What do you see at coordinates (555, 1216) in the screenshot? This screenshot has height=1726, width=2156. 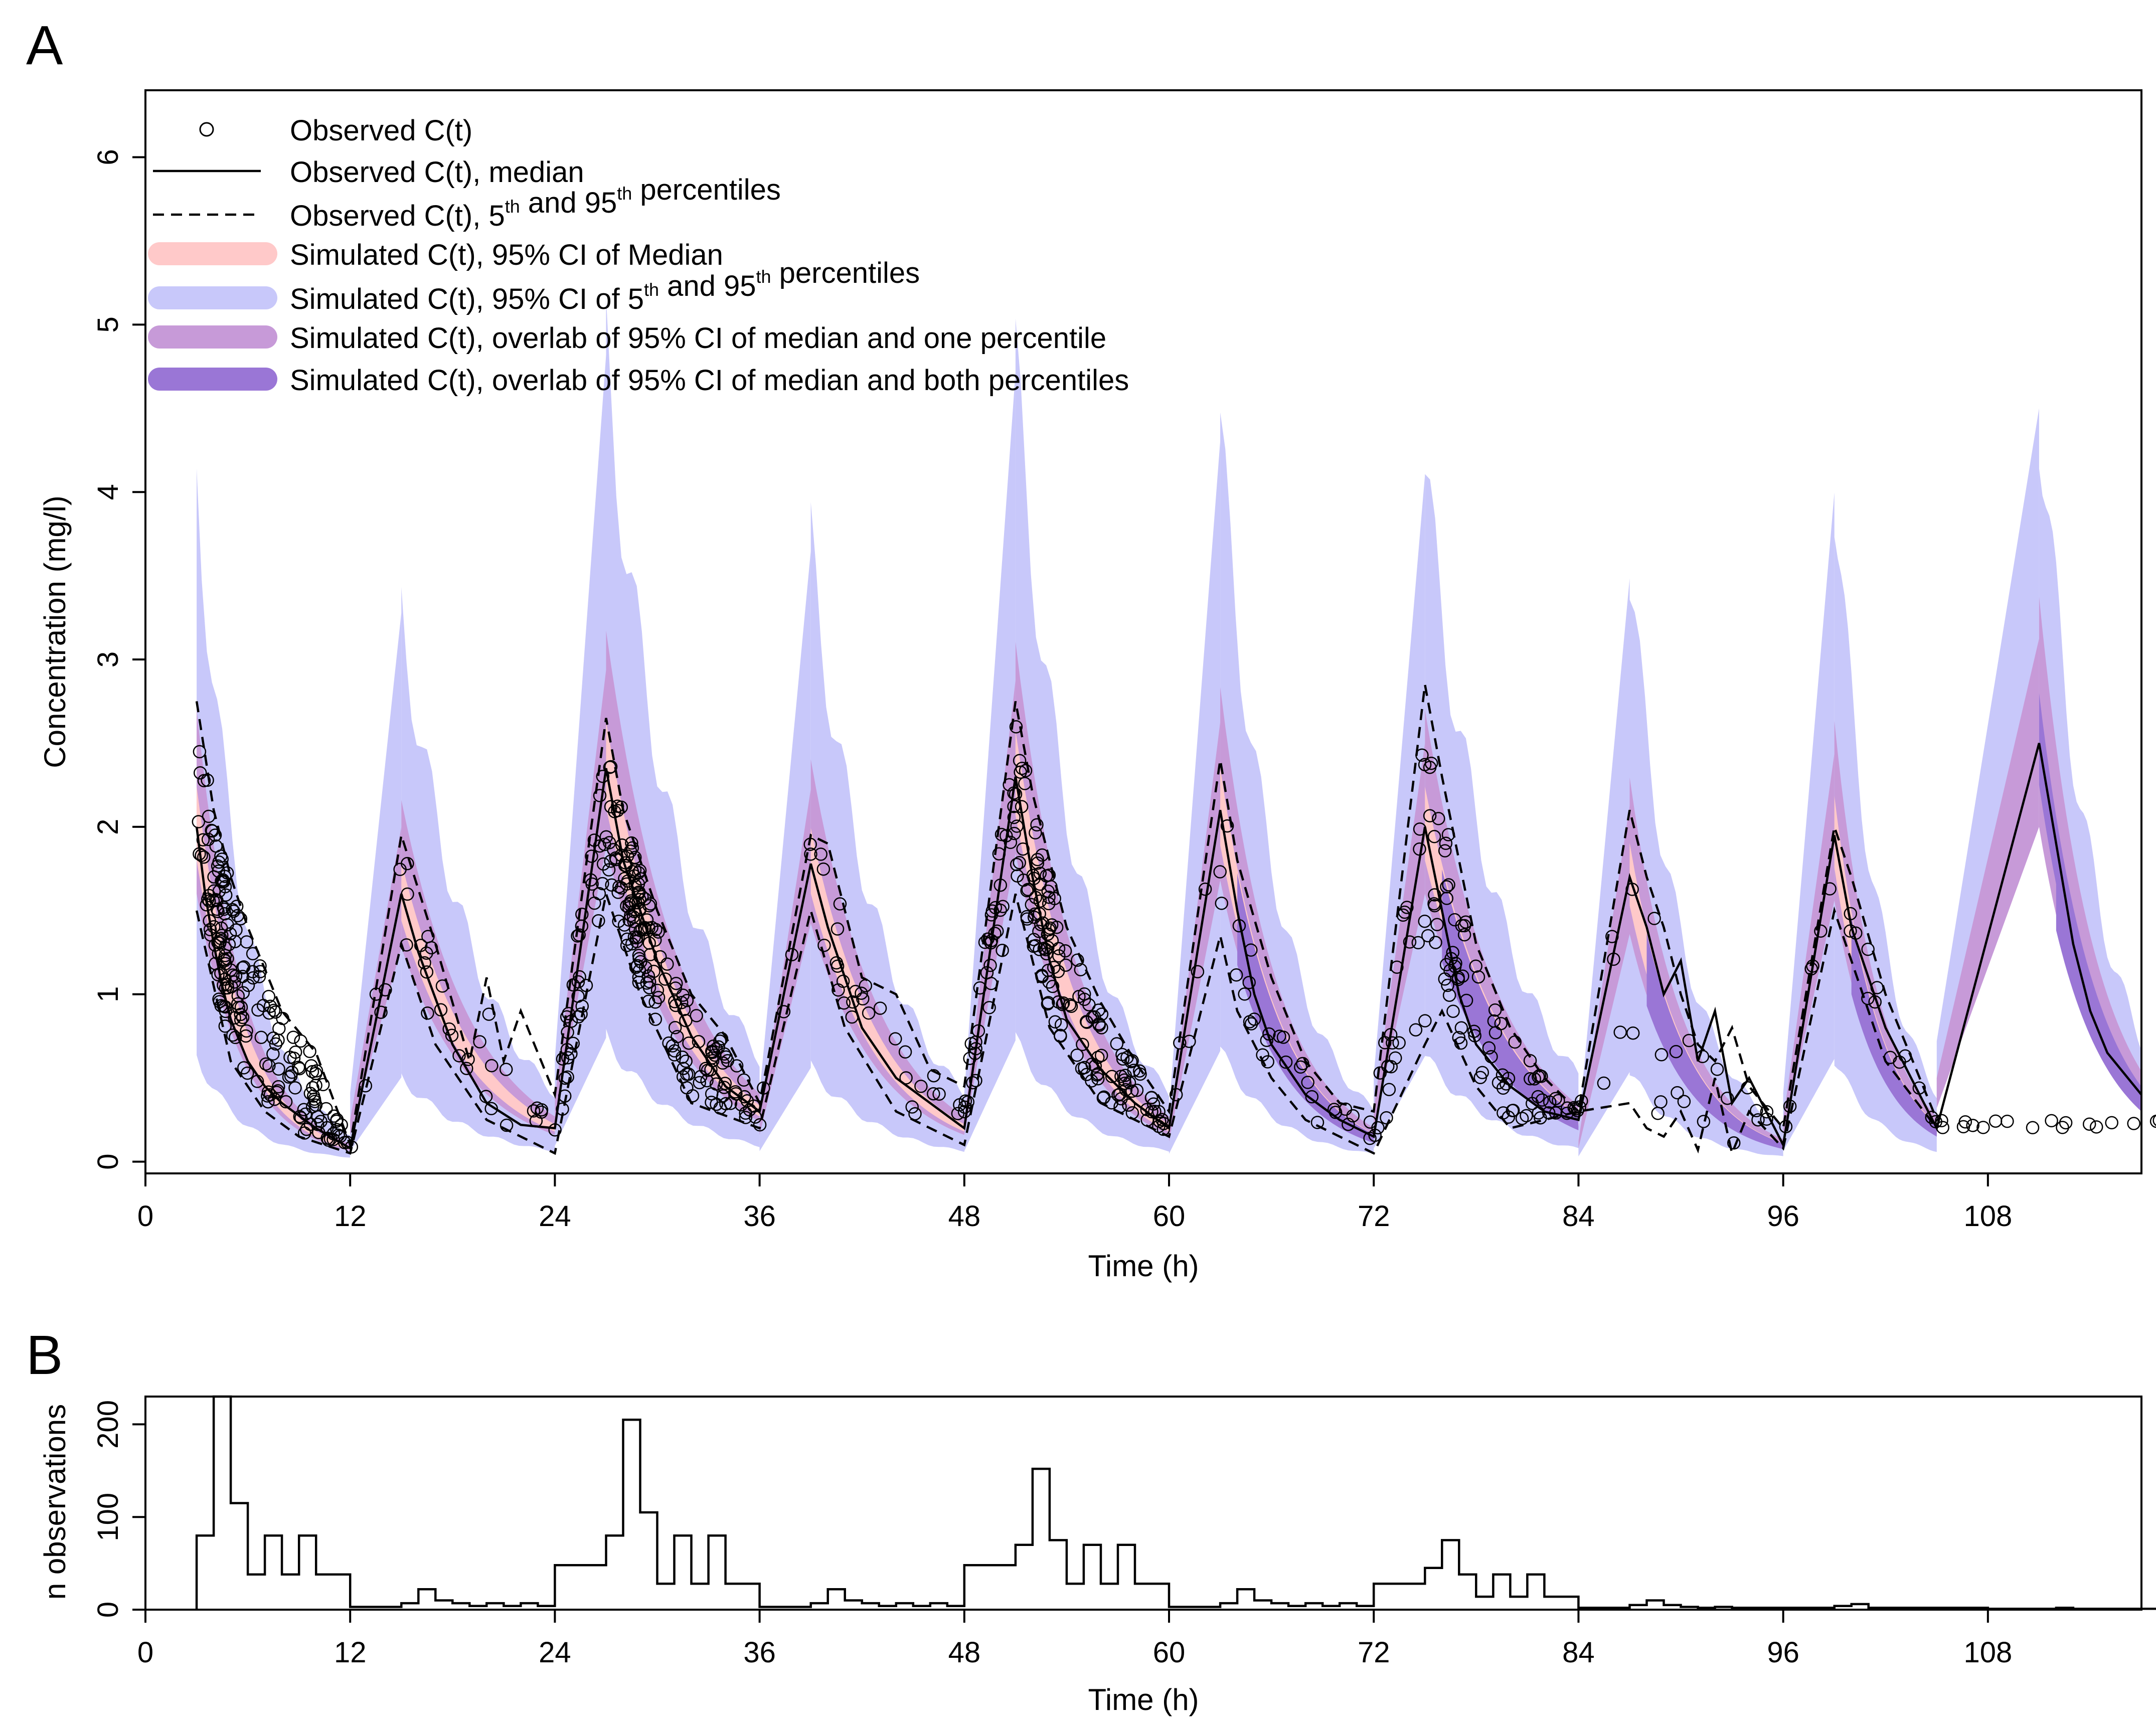 I see `x-tick-label: 24` at bounding box center [555, 1216].